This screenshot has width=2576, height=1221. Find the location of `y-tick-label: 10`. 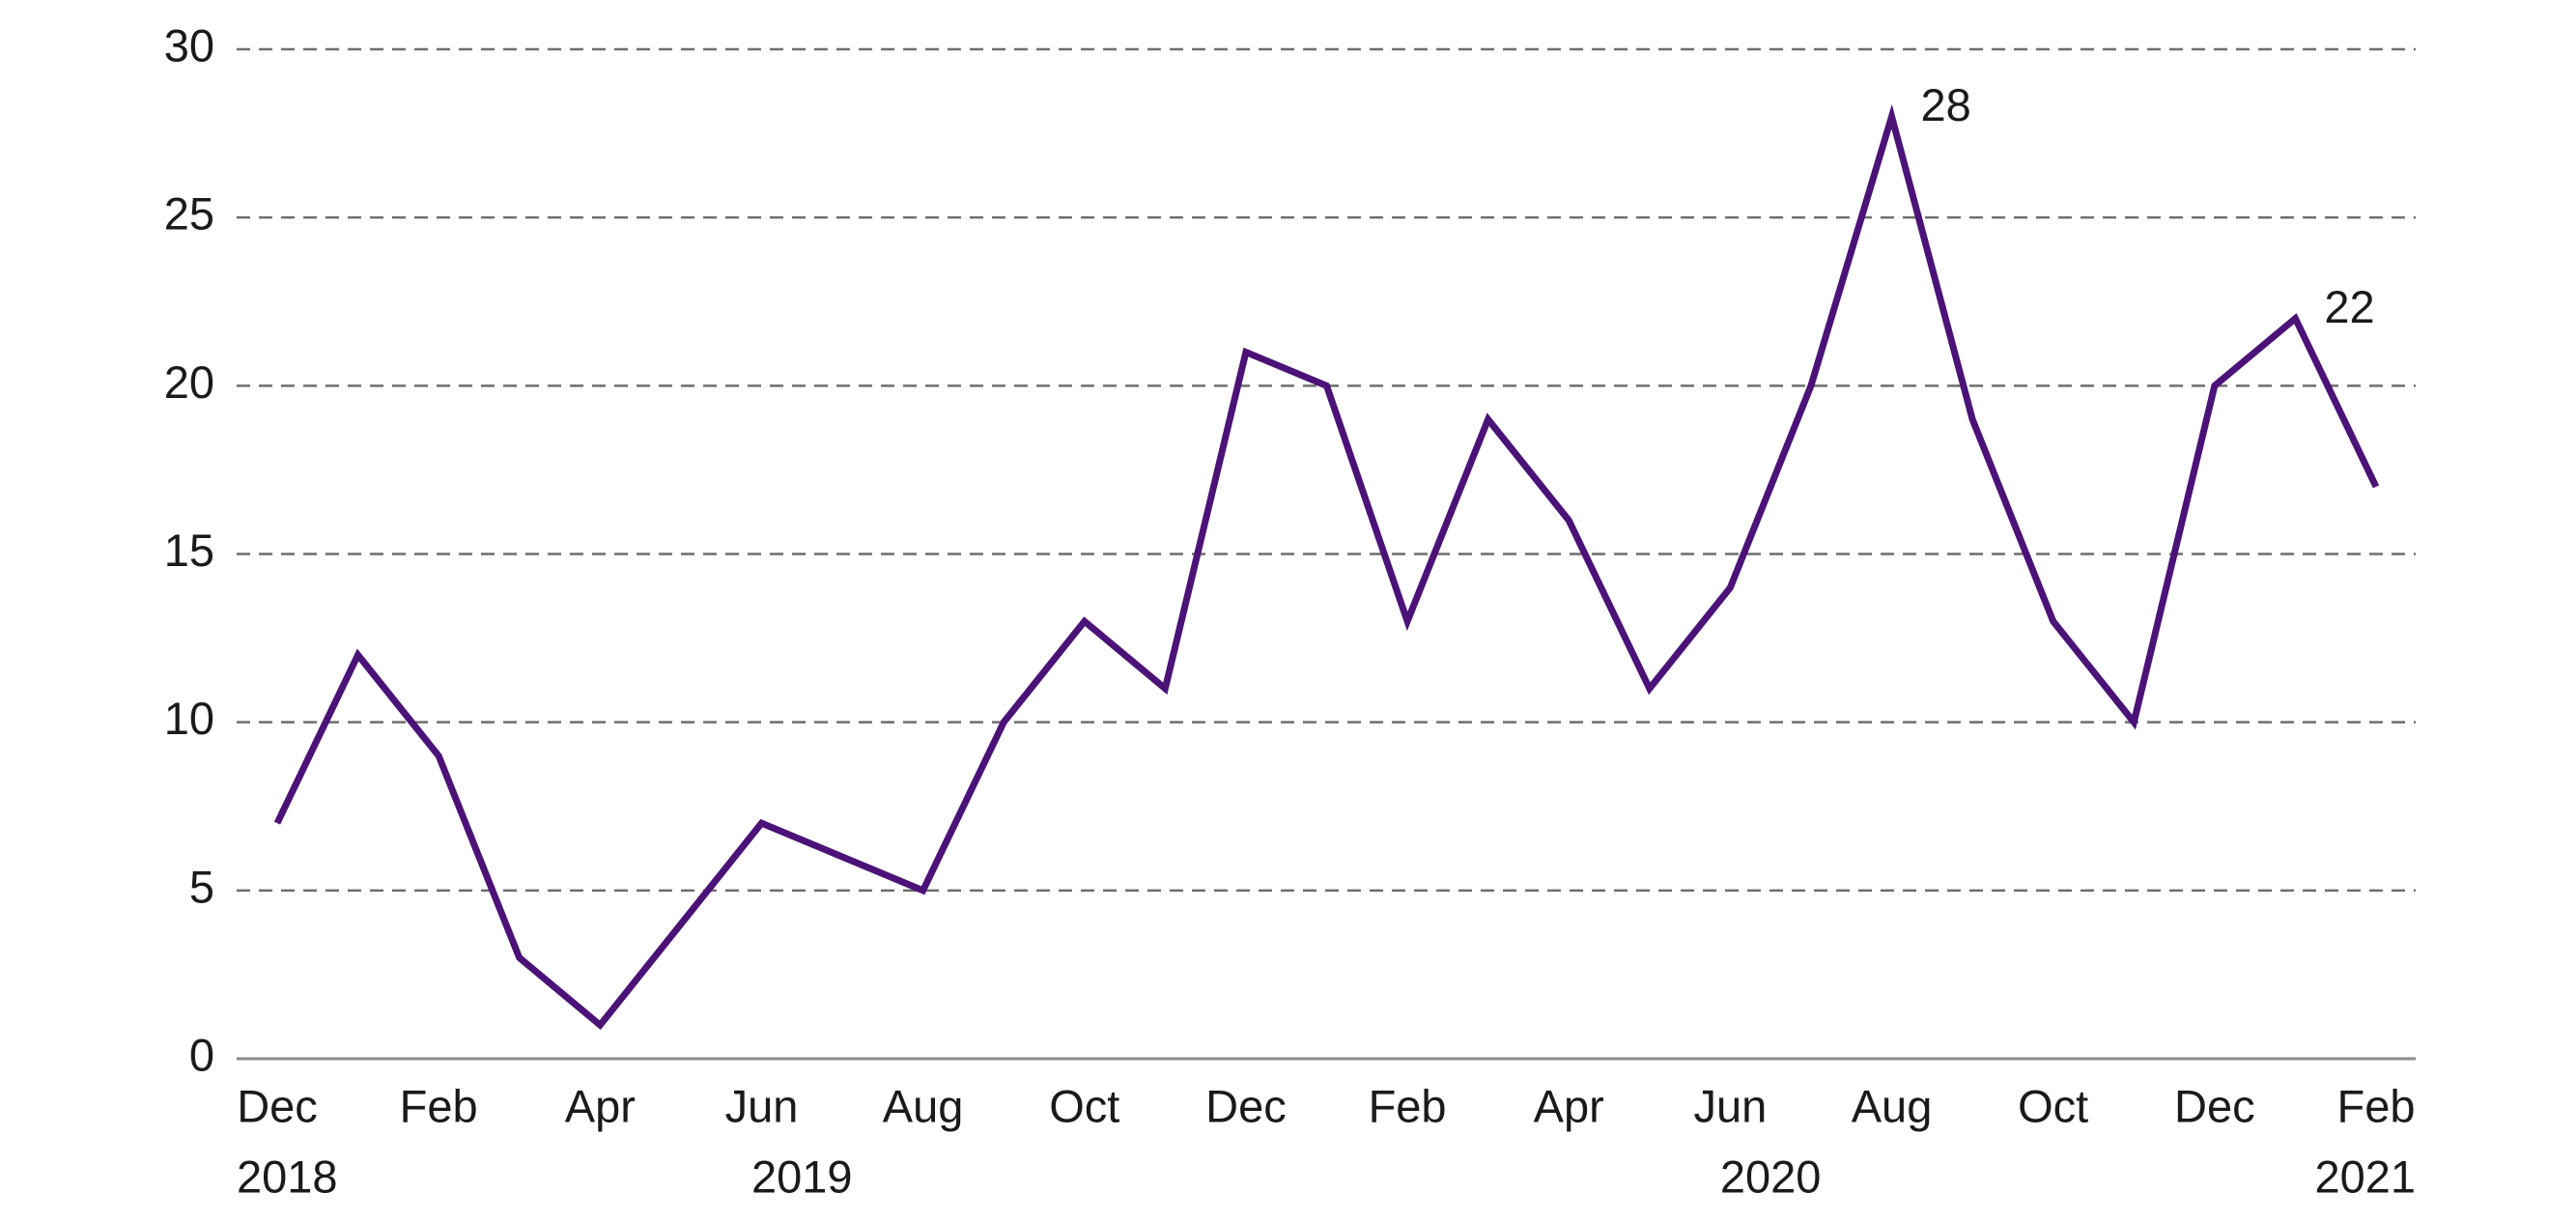

y-tick-label: 10 is located at coordinates (189, 718).